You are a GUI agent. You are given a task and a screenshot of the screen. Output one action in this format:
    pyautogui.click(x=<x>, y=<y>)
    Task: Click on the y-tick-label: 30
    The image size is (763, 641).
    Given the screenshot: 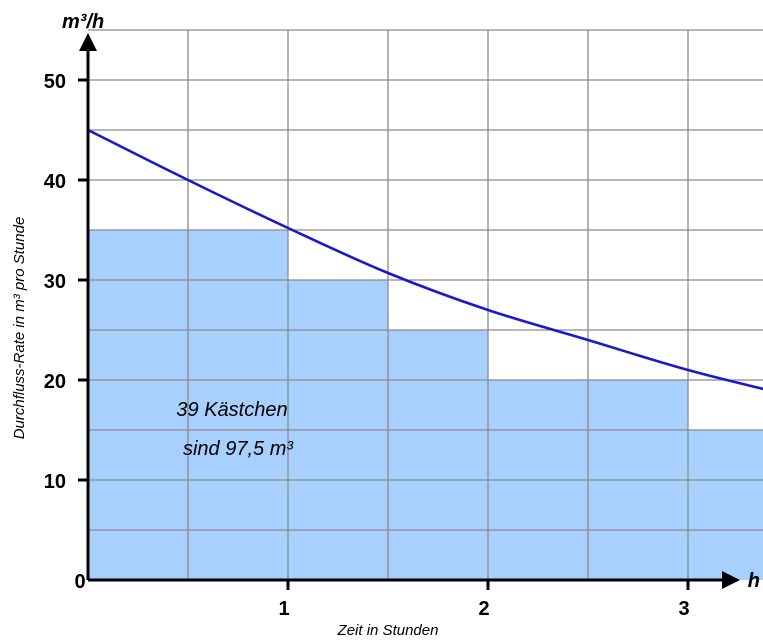 What is the action you would take?
    pyautogui.click(x=55, y=282)
    